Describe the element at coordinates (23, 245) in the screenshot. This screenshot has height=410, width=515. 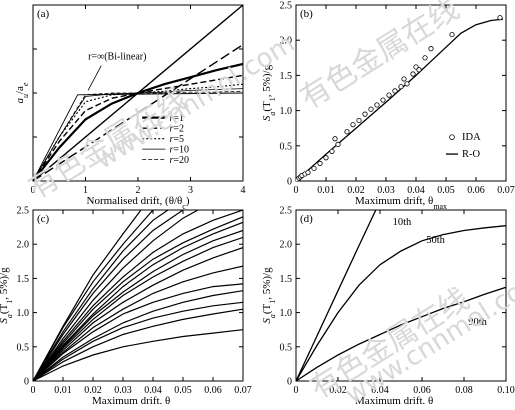
I see `y-tick-label-part: 2.0` at that location.